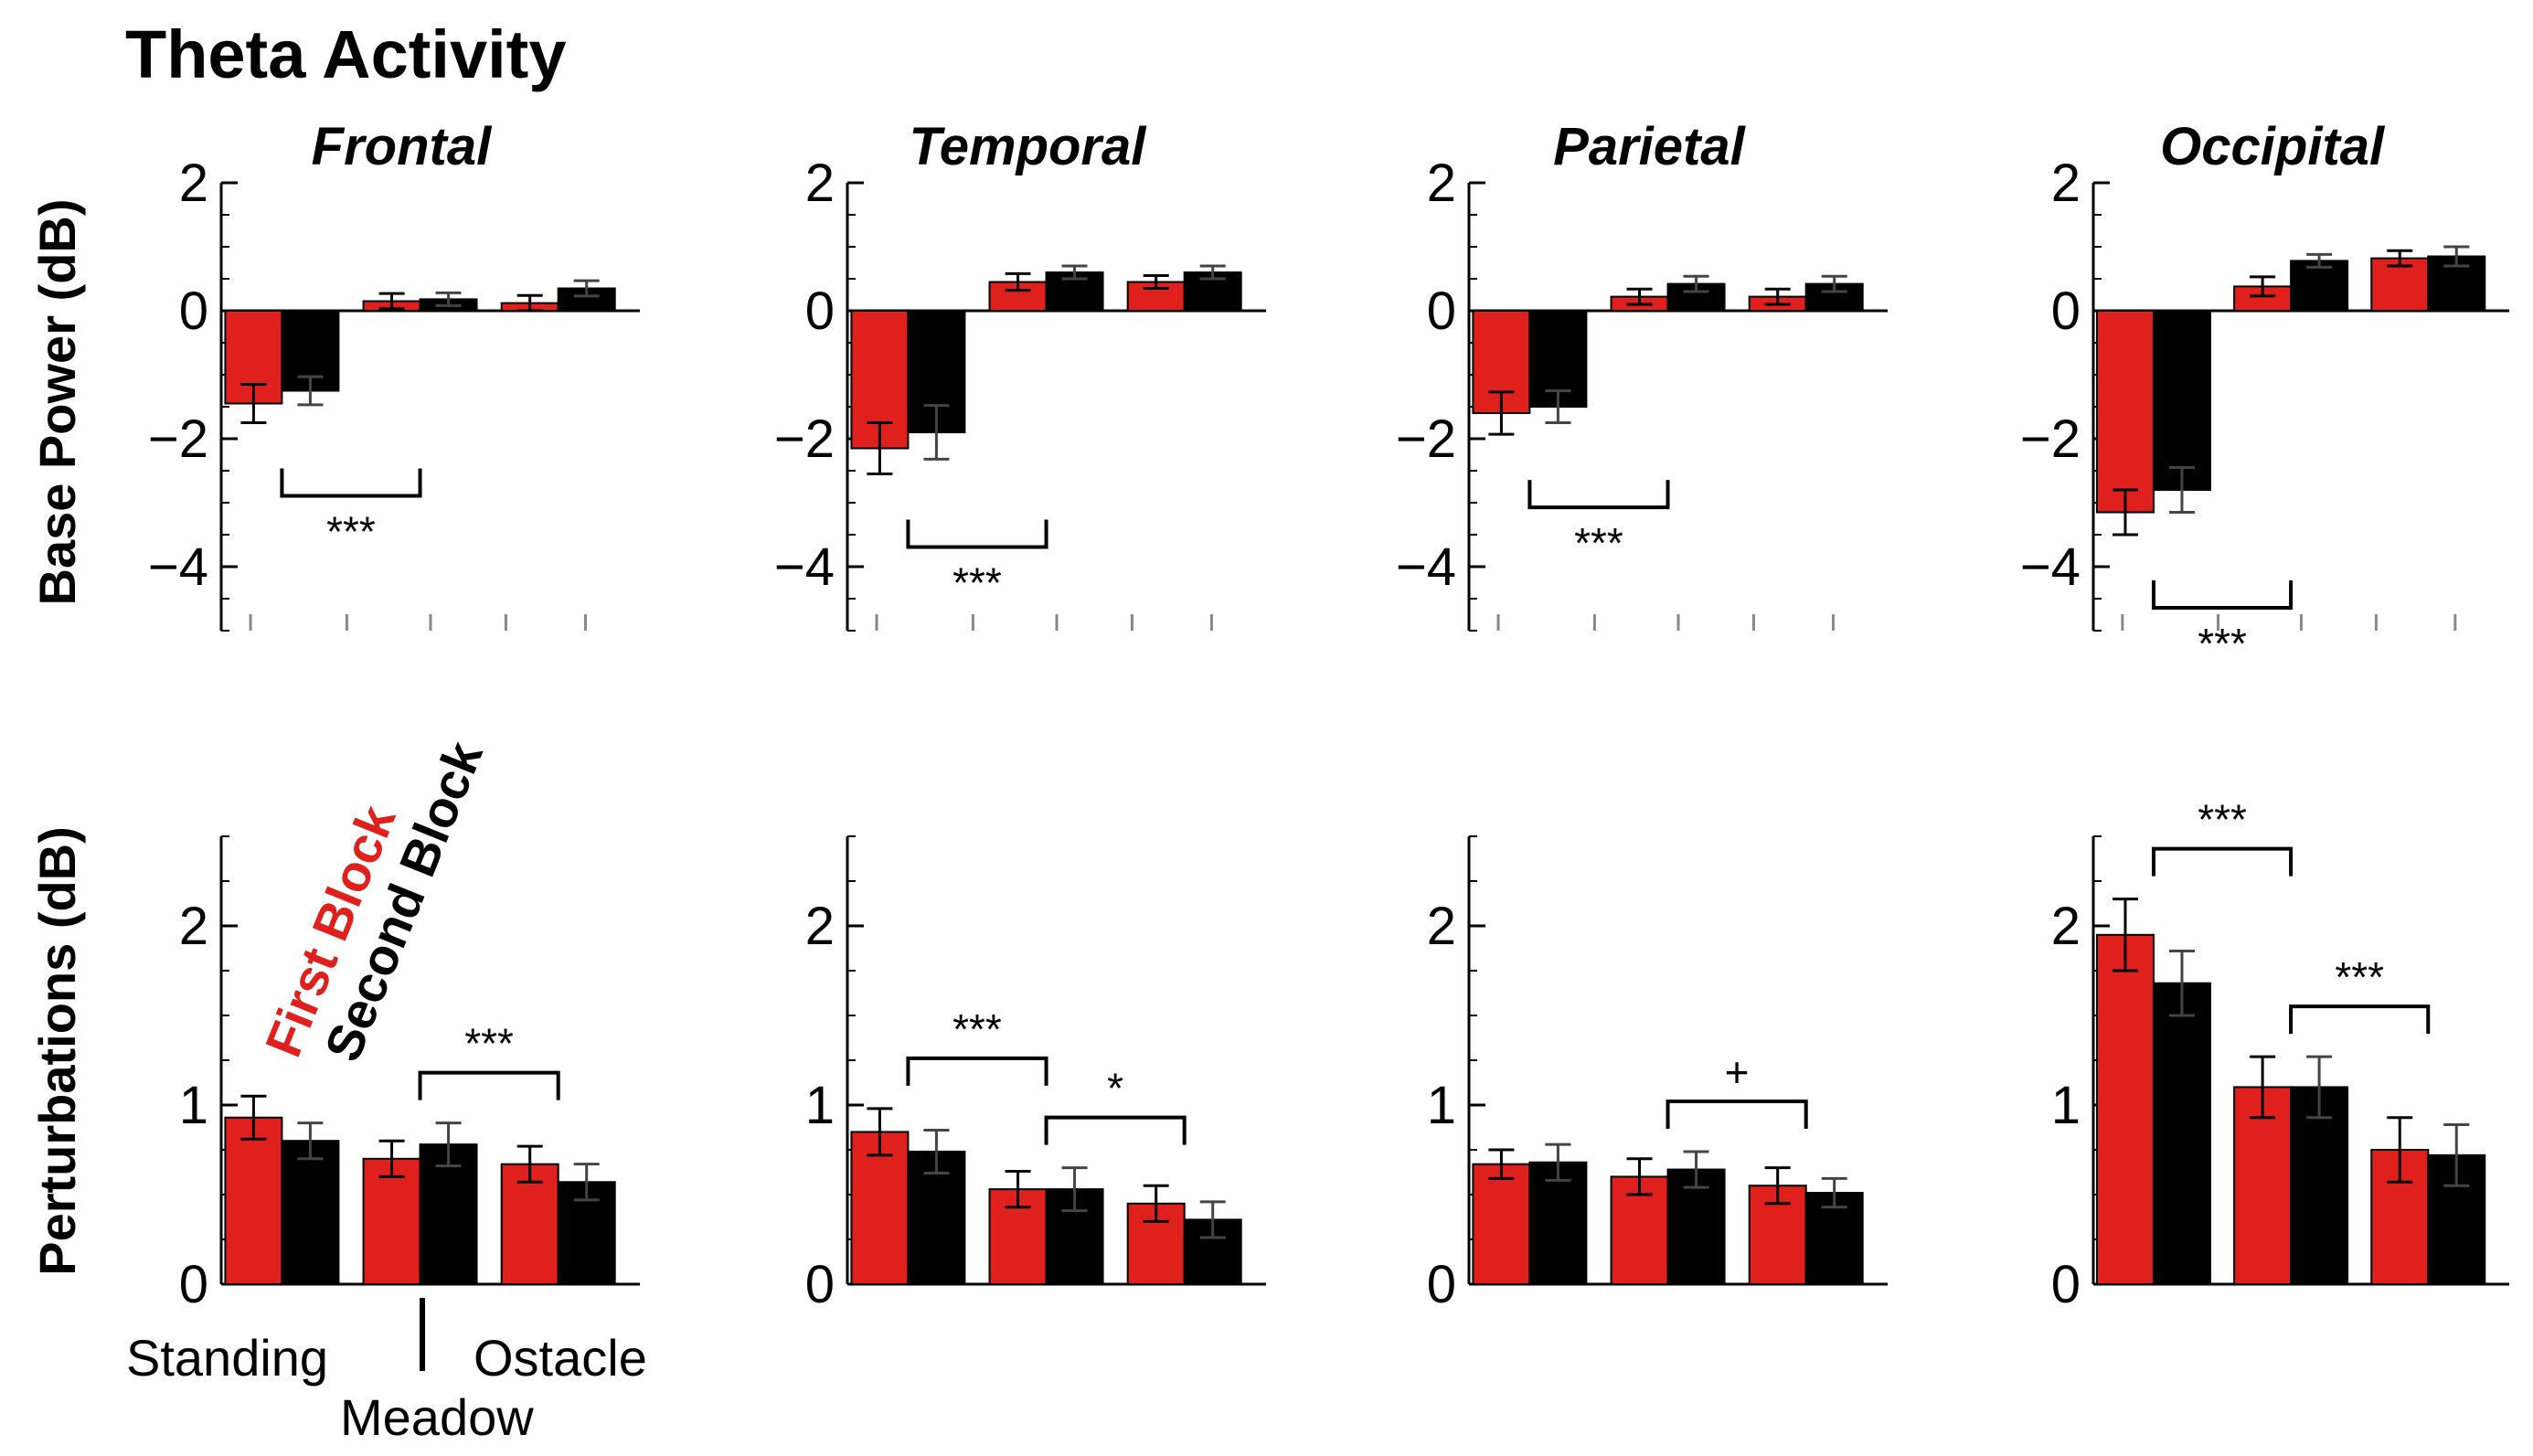 Image resolution: width=2533 pixels, height=1456 pixels. I want to click on panel-frontal-base: Frontal 2 0 −2 −4 ***, so click(394, 375).